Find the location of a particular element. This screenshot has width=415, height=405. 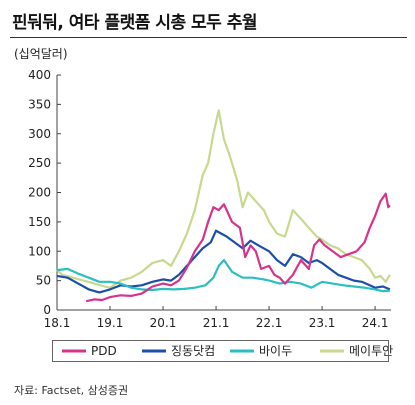

legend-box is located at coordinates (220, 351).